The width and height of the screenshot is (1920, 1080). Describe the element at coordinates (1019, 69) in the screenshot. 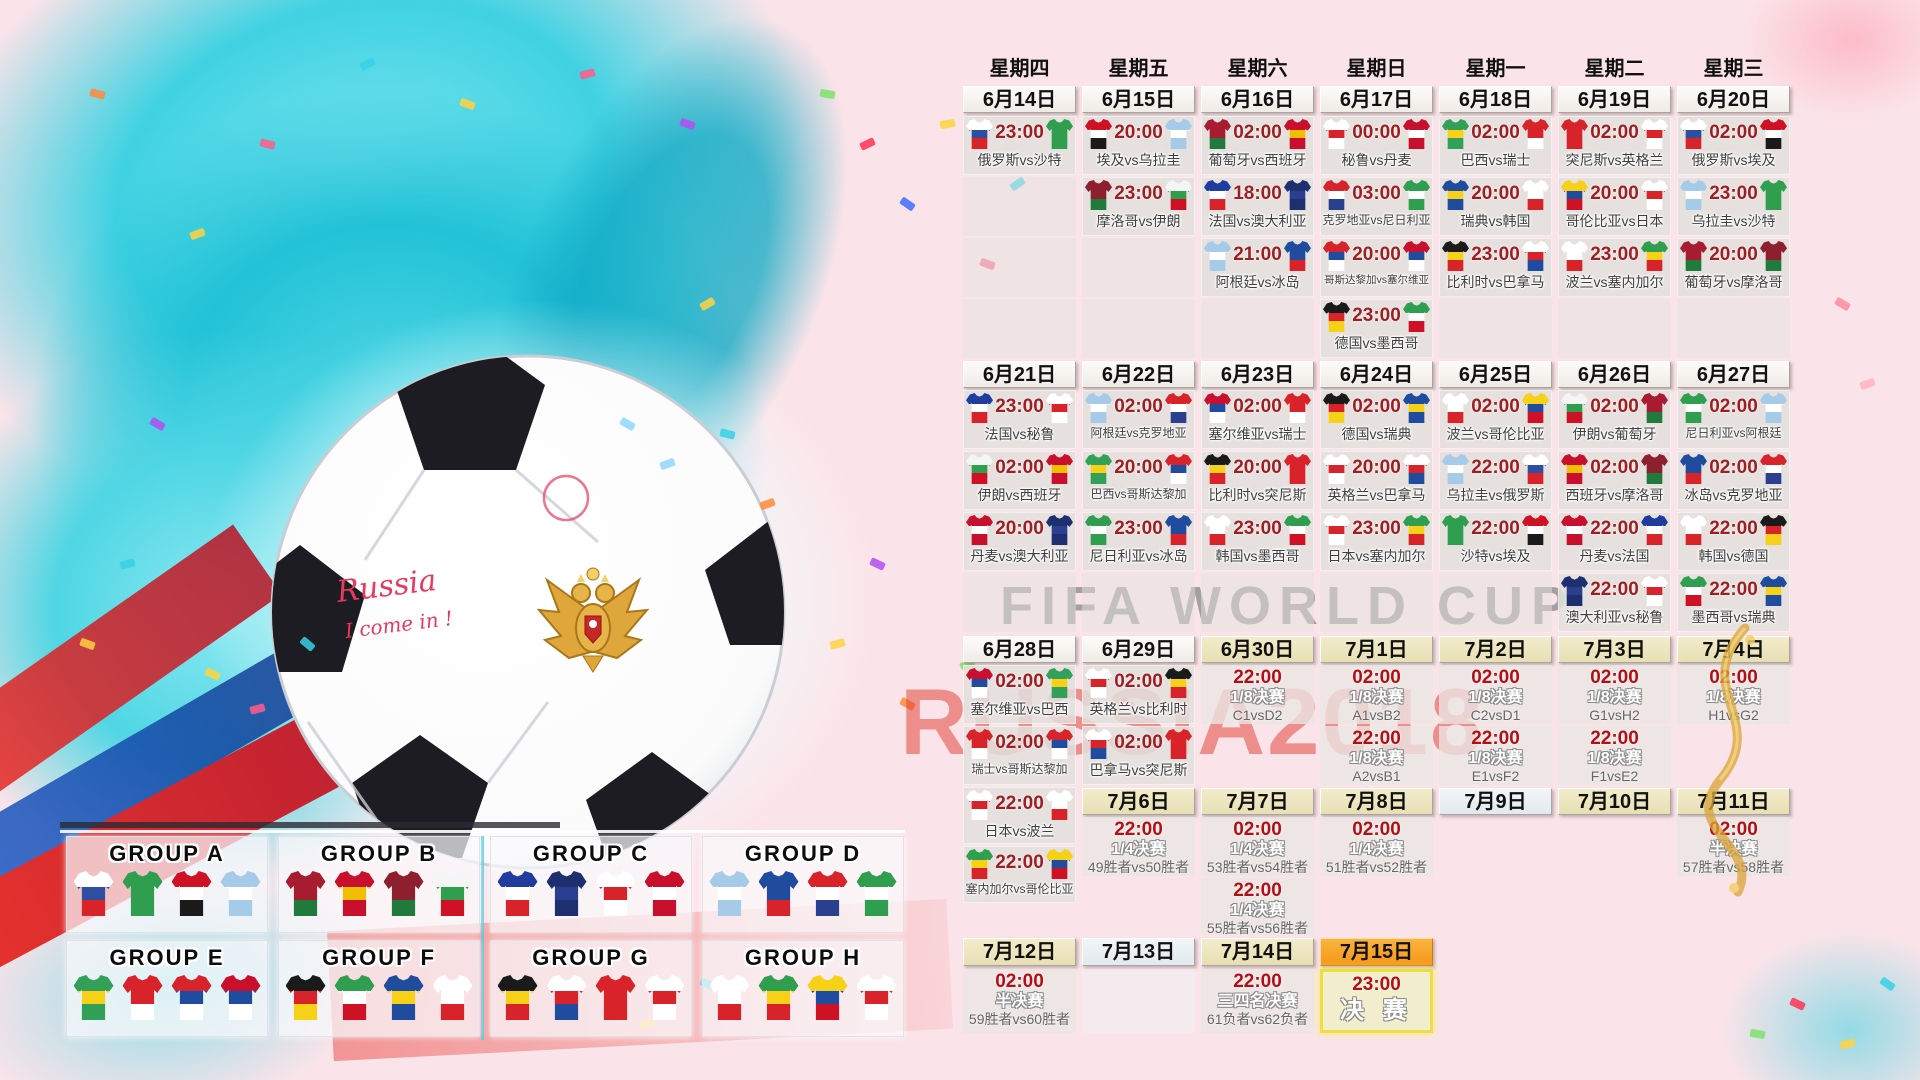

I see `weekday-label: 星期四` at that location.